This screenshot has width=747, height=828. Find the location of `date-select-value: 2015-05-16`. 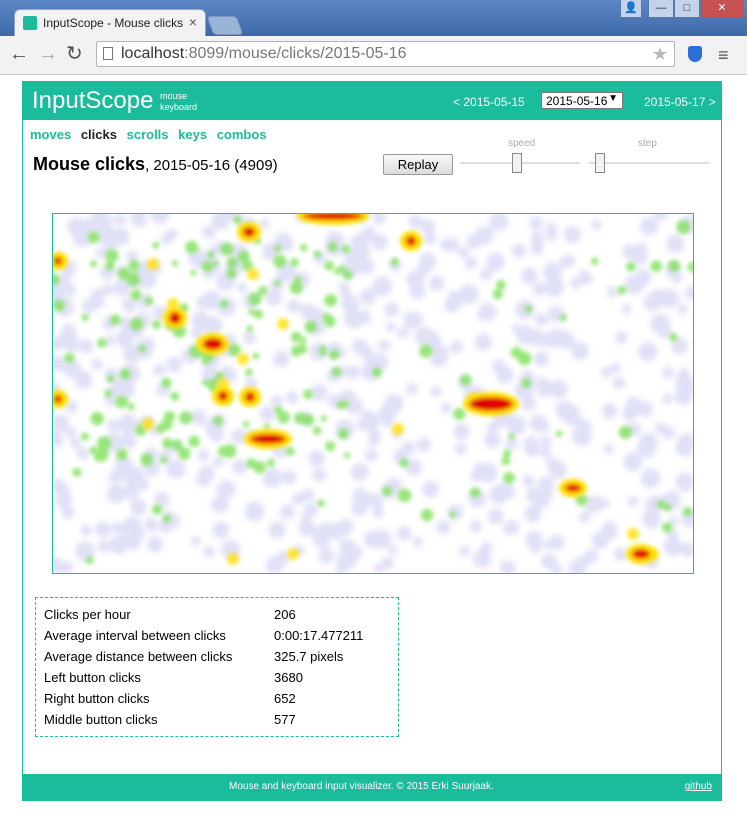

date-select-value: 2015-05-16 is located at coordinates (577, 101).